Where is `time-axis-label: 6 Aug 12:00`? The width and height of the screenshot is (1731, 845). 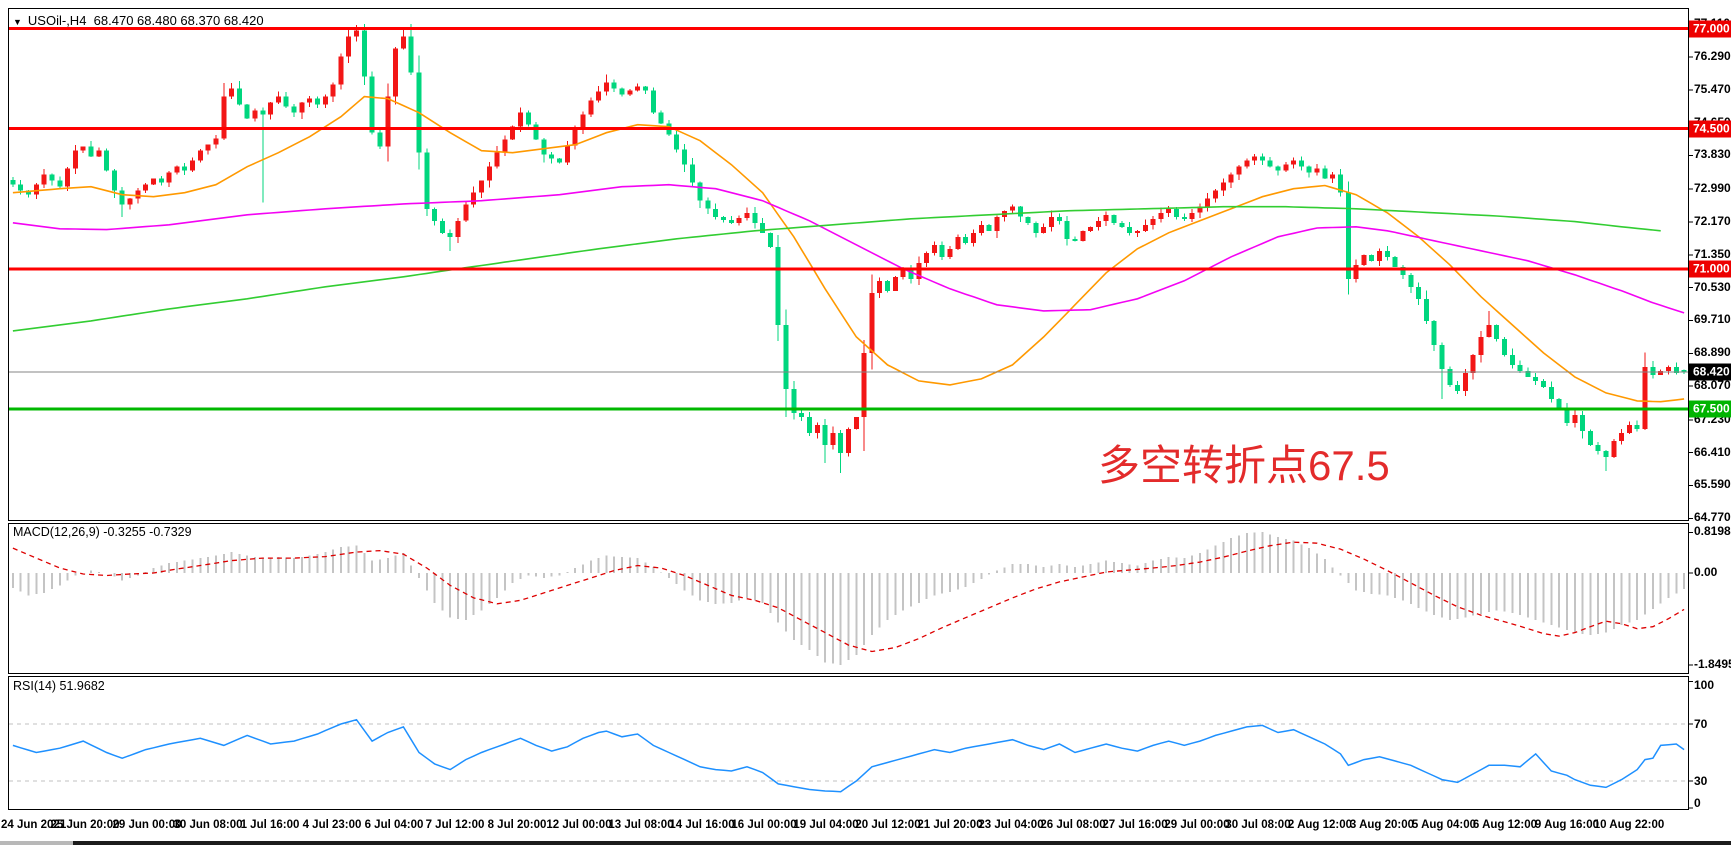
time-axis-label: 6 Aug 12:00 is located at coordinates (1505, 825).